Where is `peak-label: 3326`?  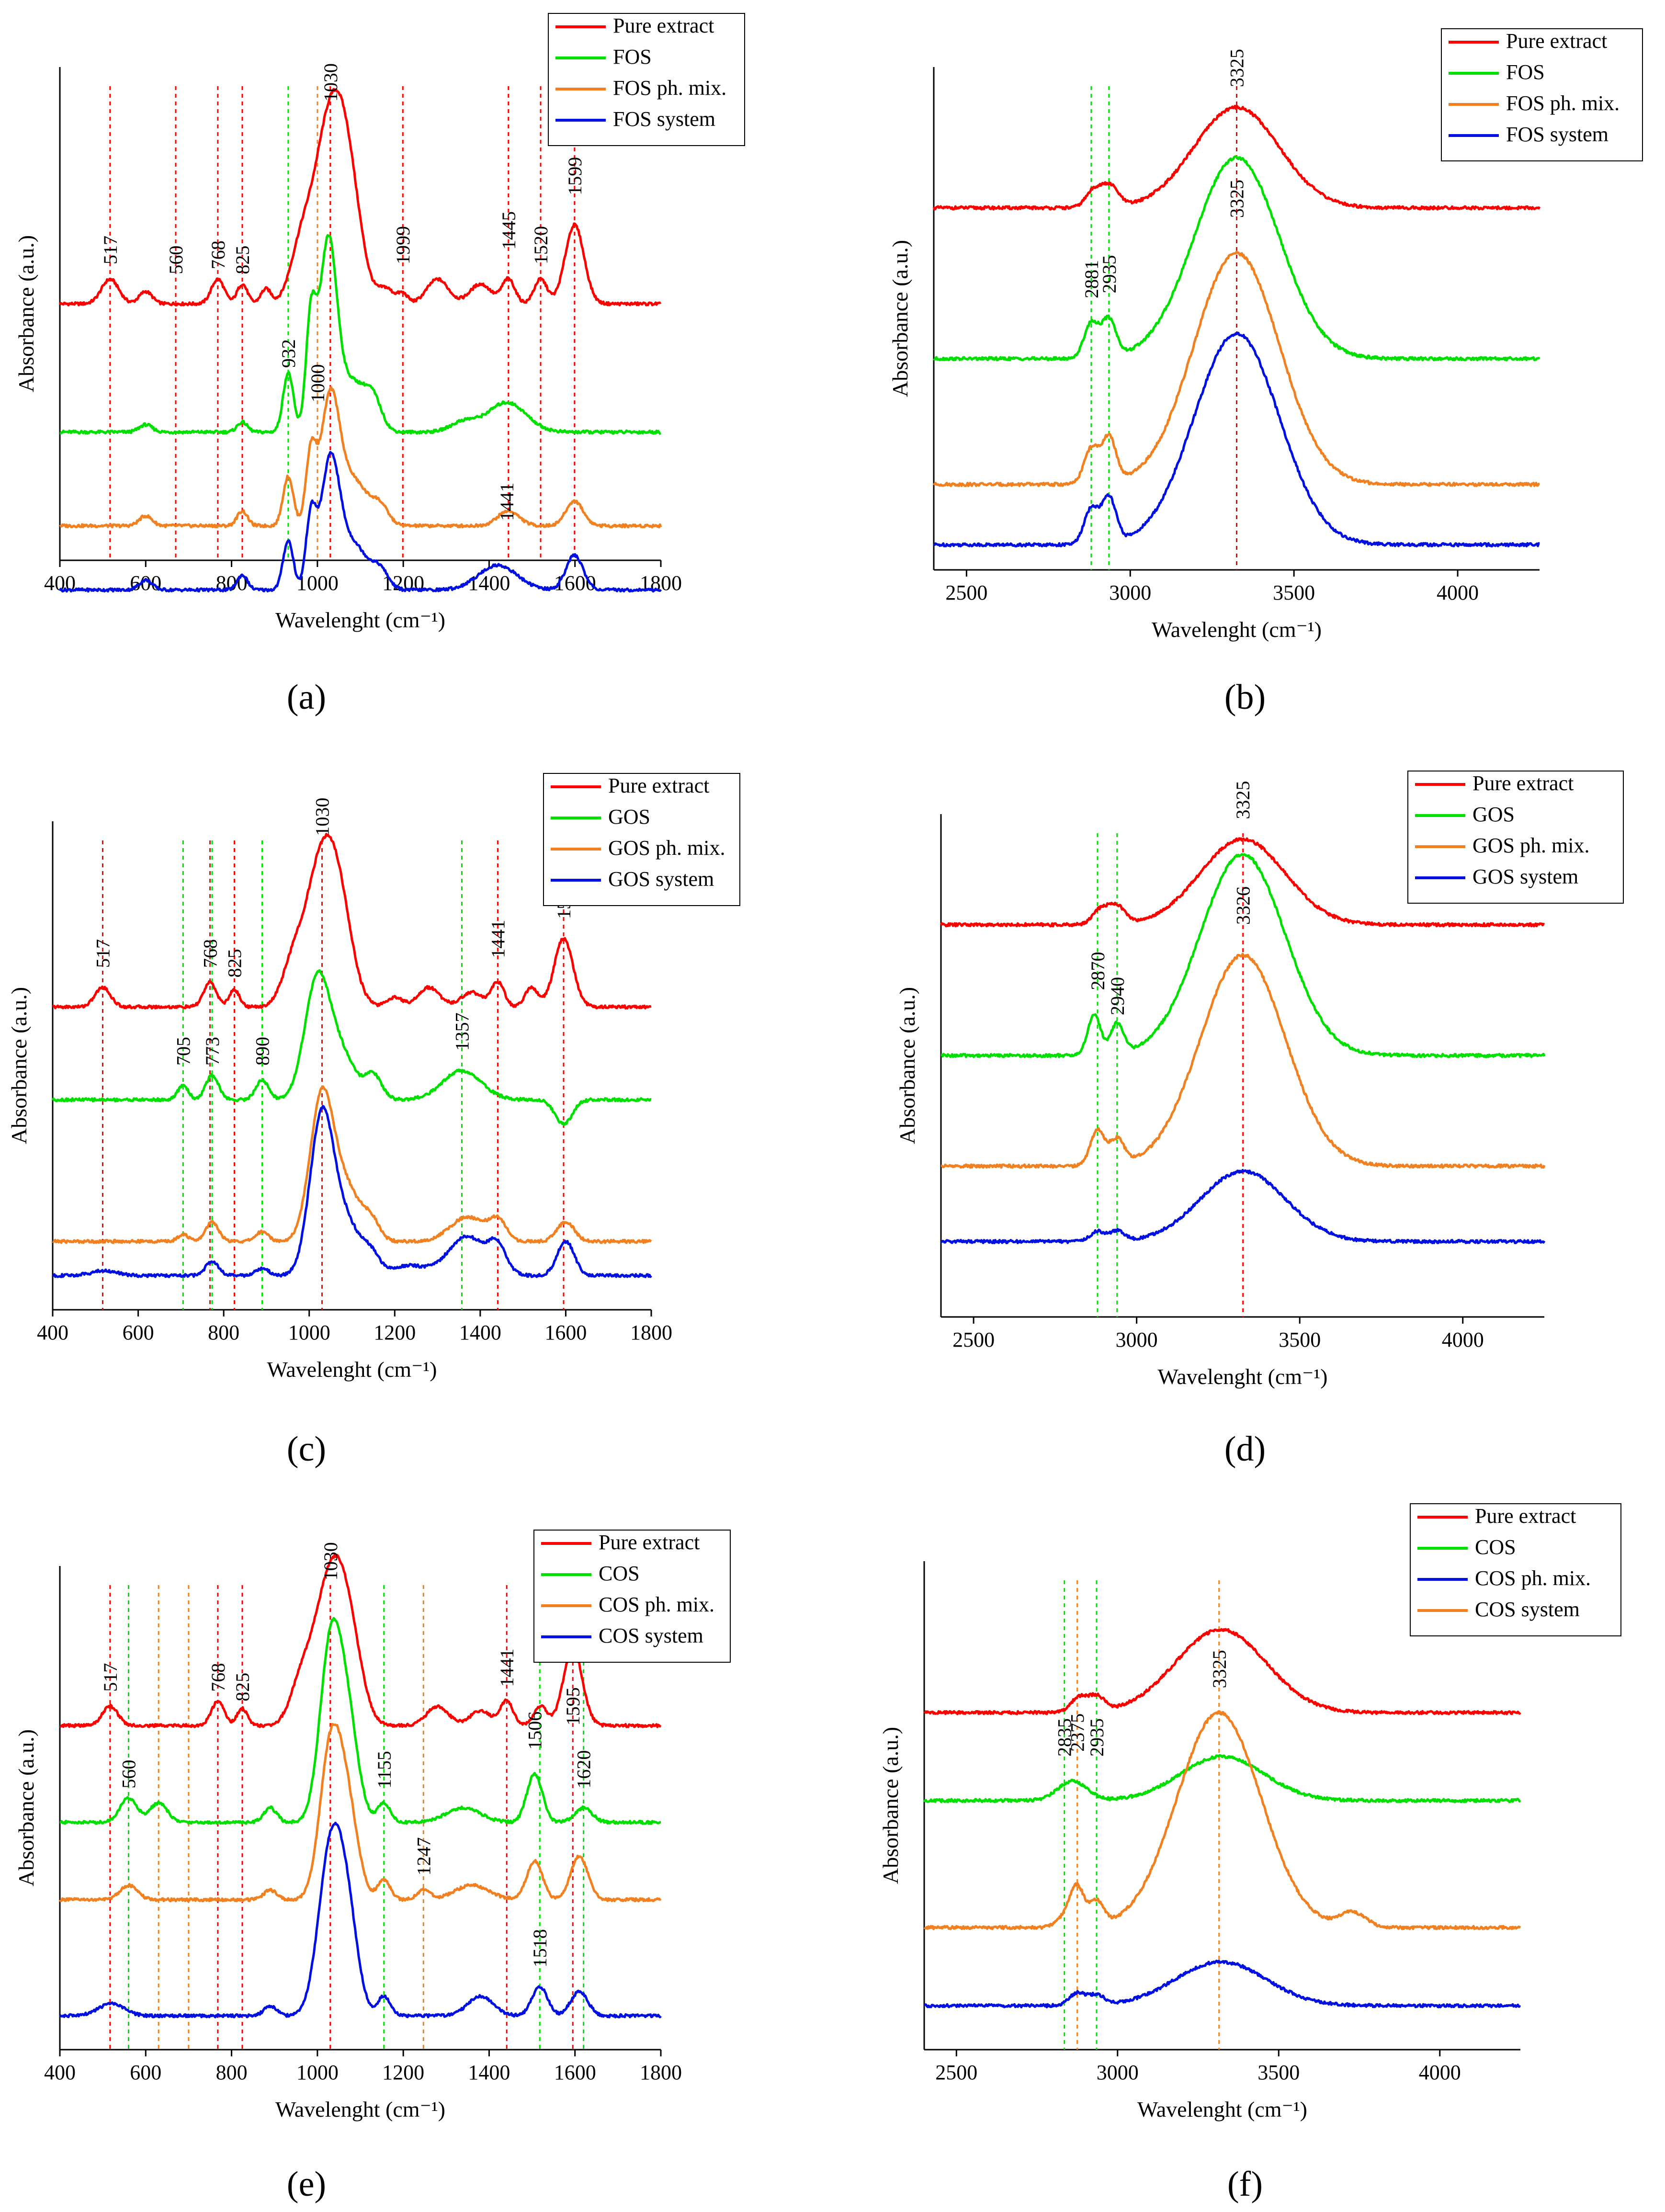 peak-label: 3326 is located at coordinates (1243, 905).